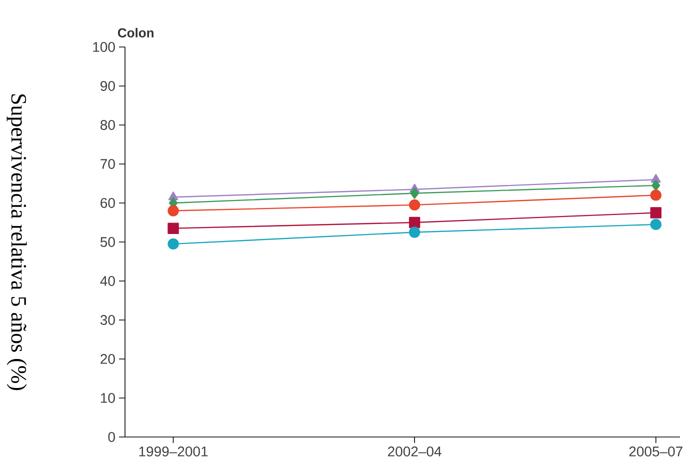  Describe the element at coordinates (104, 47) in the screenshot. I see `y-tick-label: 100` at that location.